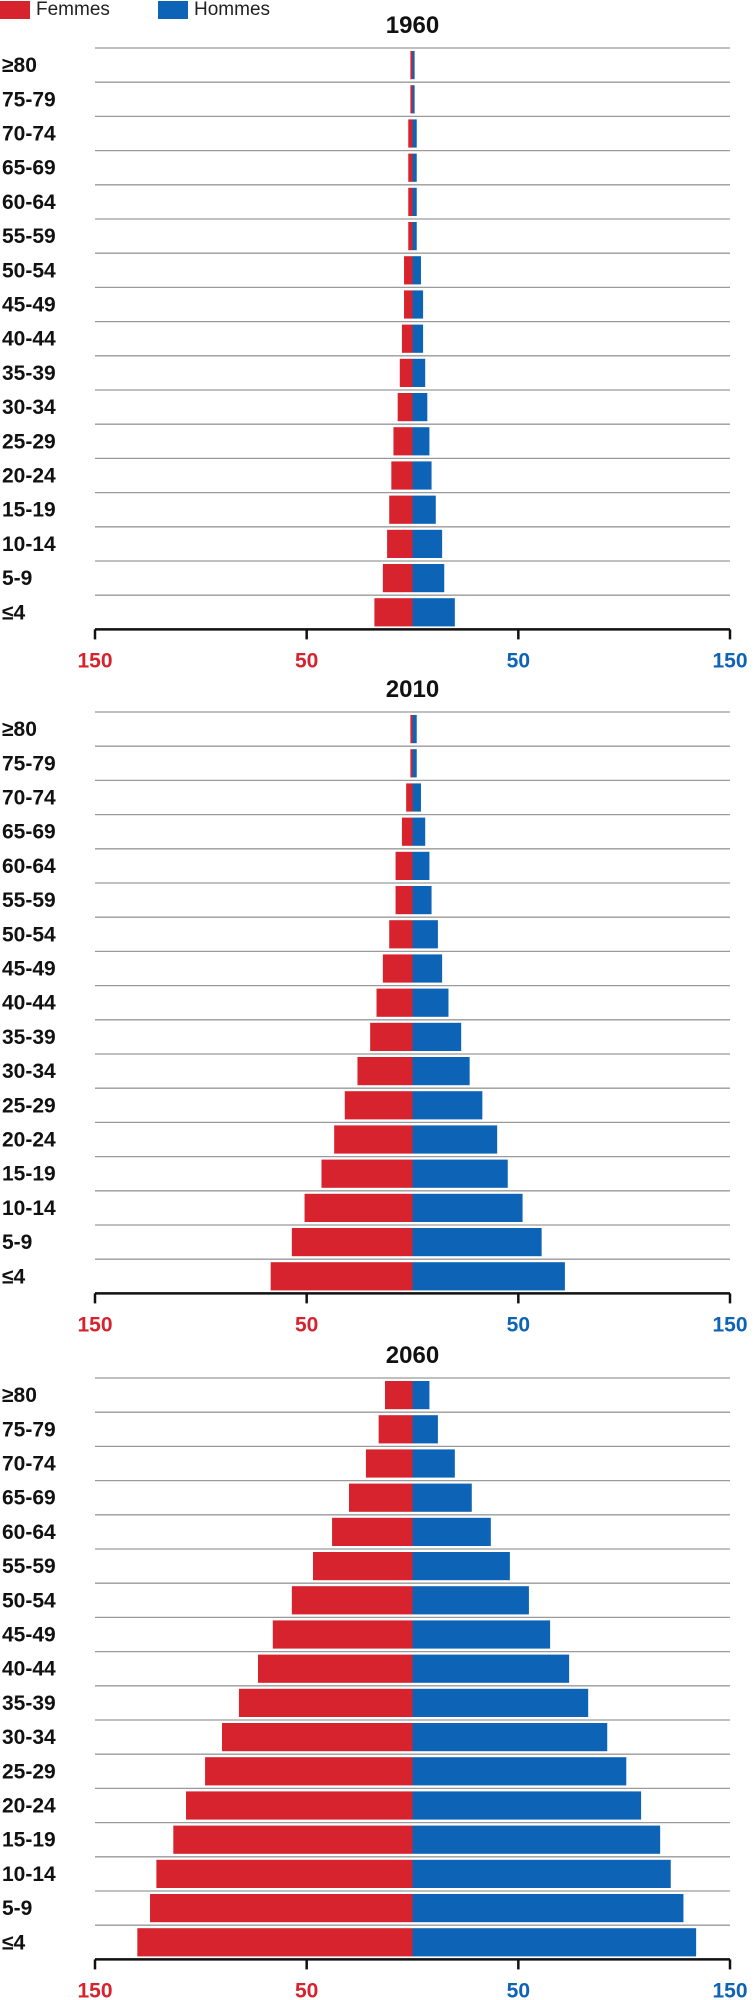  I want to click on legend-item-femmes: Femmes, so click(55, 10).